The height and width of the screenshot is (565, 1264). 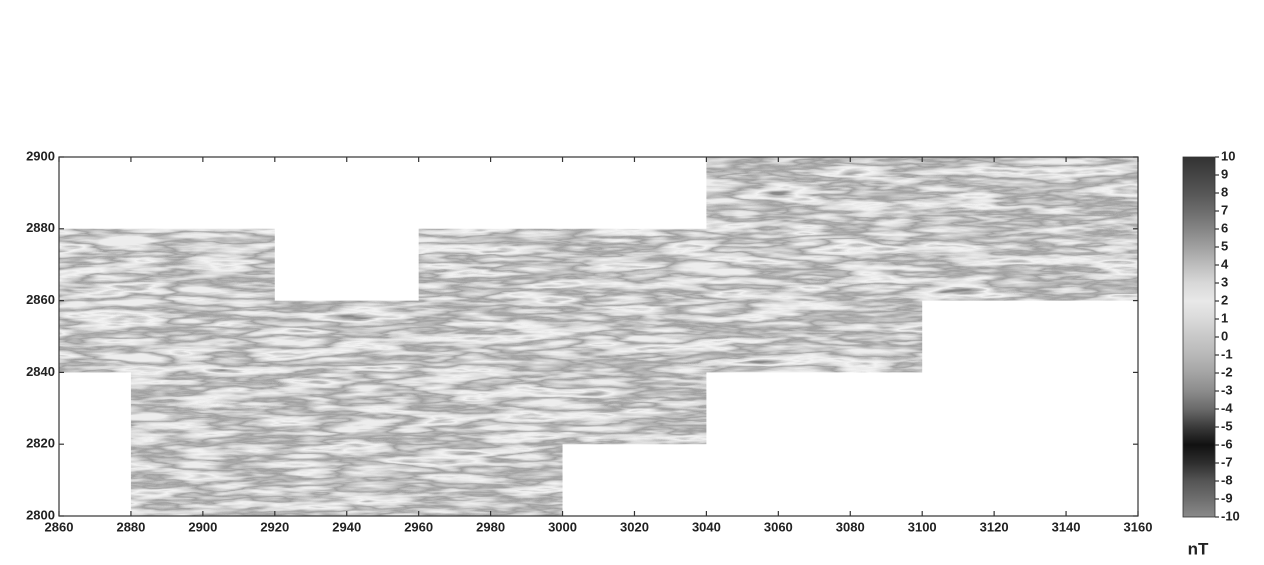 What do you see at coordinates (778, 526) in the screenshot?
I see `x-tick-label: 3060` at bounding box center [778, 526].